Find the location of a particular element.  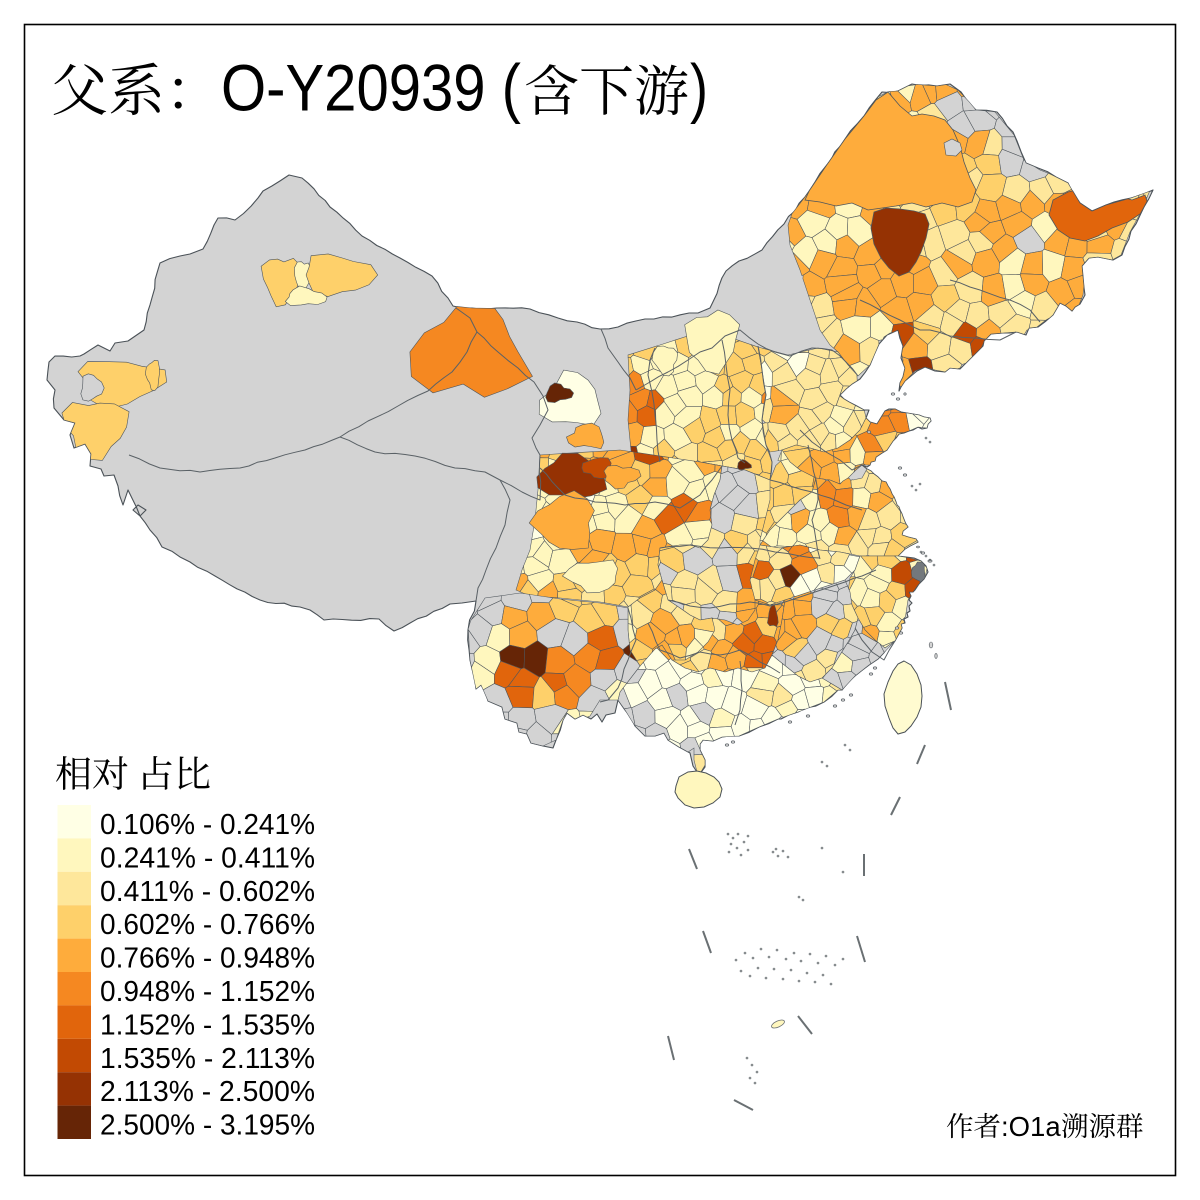

svg-text: 2.113% - 2.500% is located at coordinates (207, 1092).